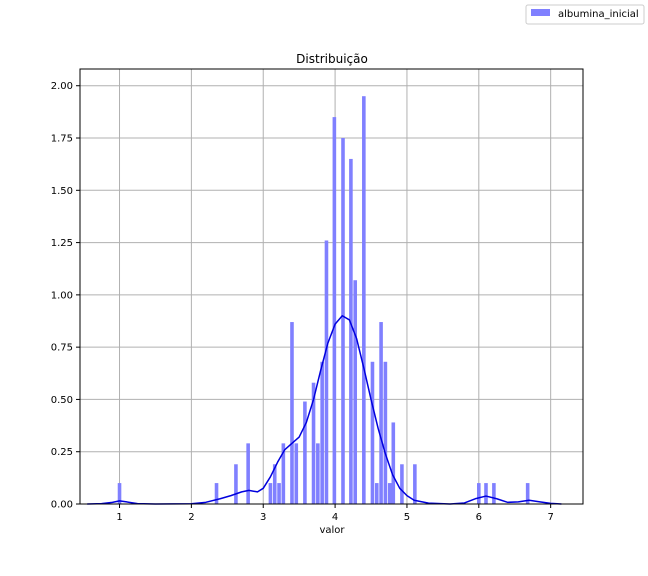 The image size is (648, 576). What do you see at coordinates (62, 86) in the screenshot?
I see `y-tick-label: 2.00` at bounding box center [62, 86].